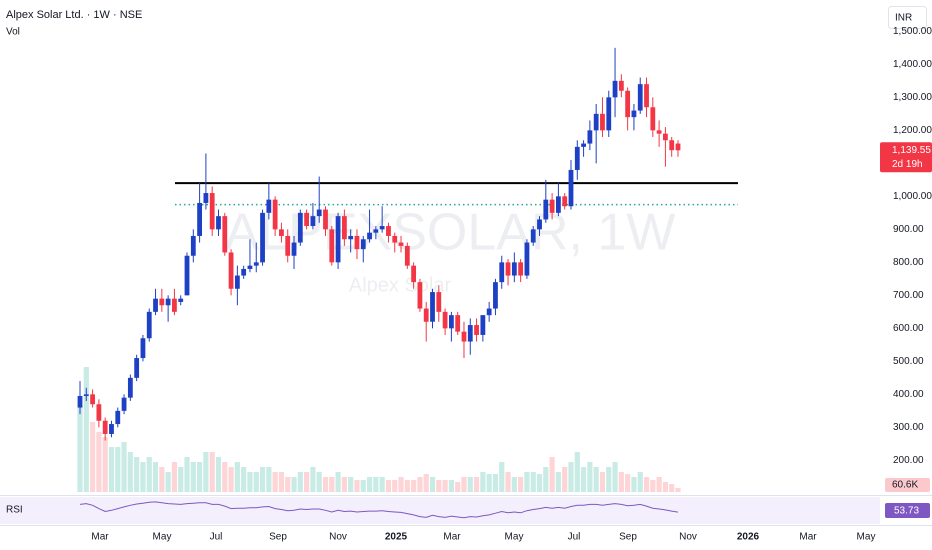  Describe the element at coordinates (396, 537) in the screenshot. I see `x-tick-label: 2025` at that location.